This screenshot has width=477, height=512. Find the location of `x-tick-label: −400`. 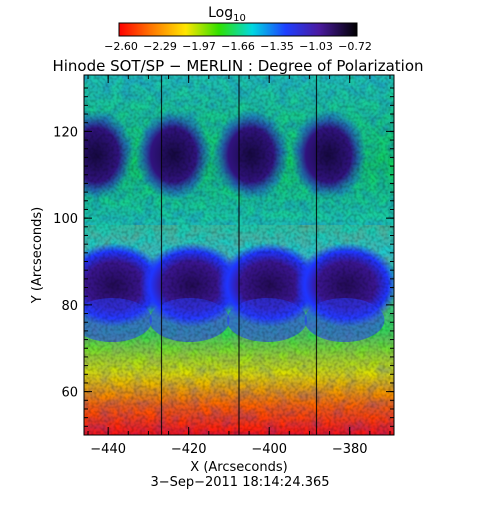

x-tick-label: −400 is located at coordinates (269, 449).